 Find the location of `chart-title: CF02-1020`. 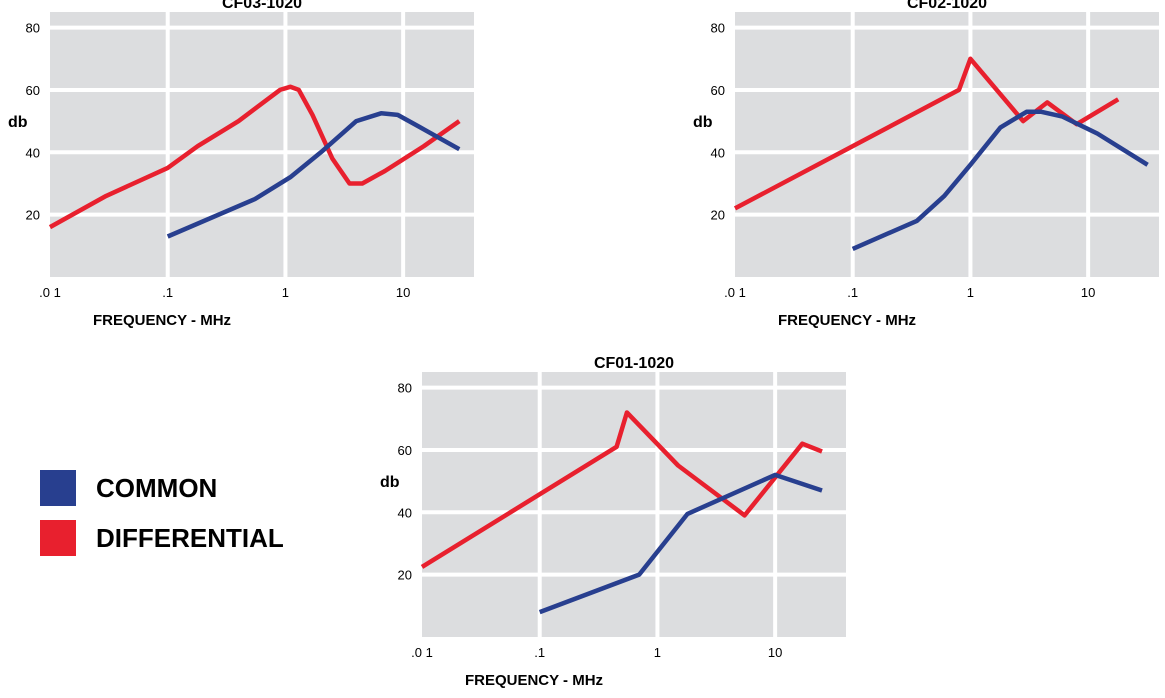

chart-title: CF02-1020 is located at coordinates (947, 6).